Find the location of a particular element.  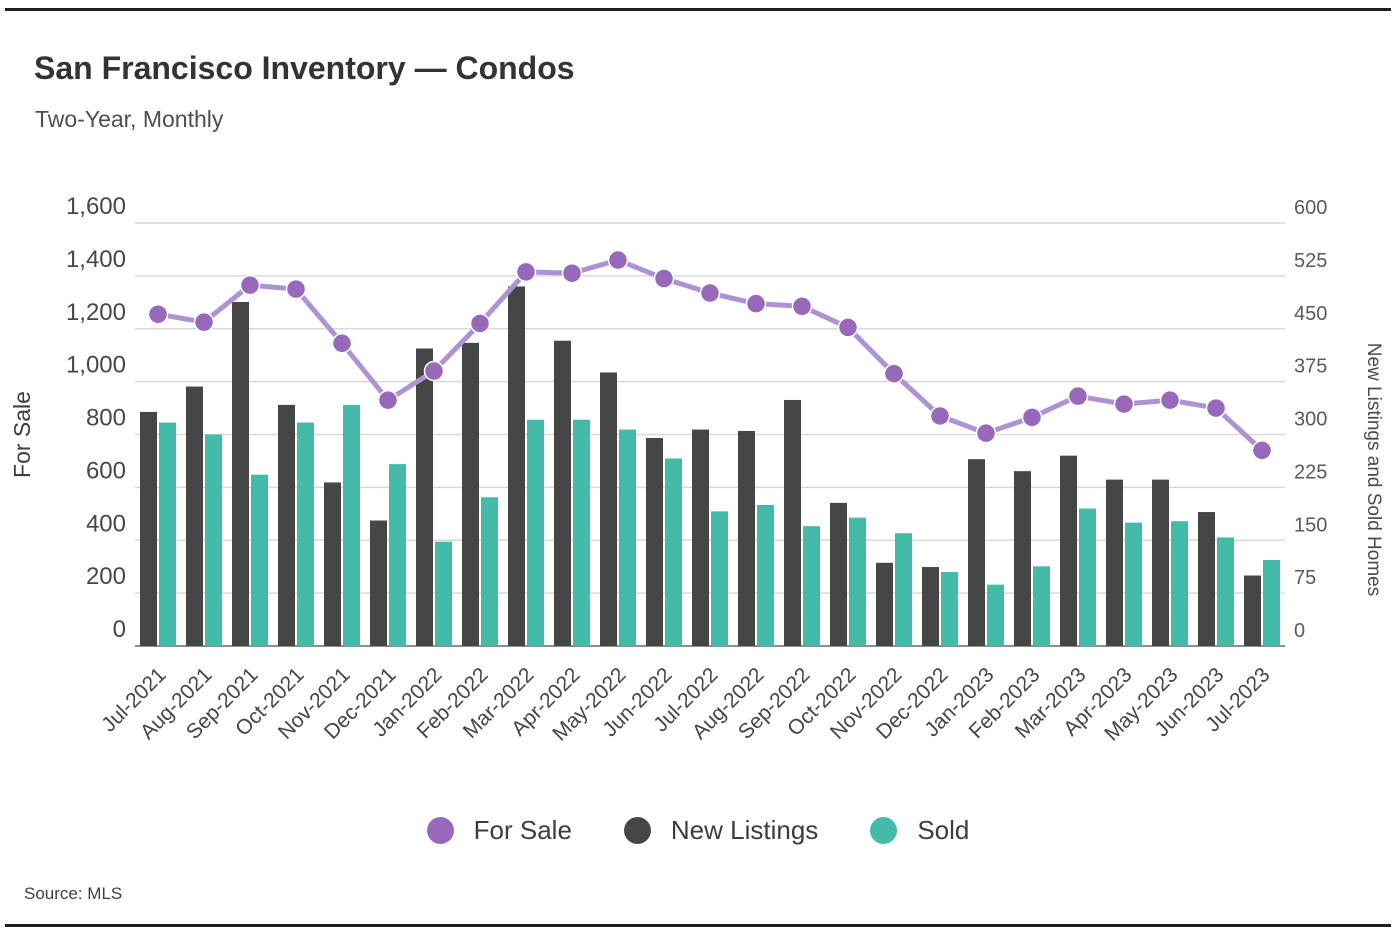

bottom-border-rule is located at coordinates (698, 925).